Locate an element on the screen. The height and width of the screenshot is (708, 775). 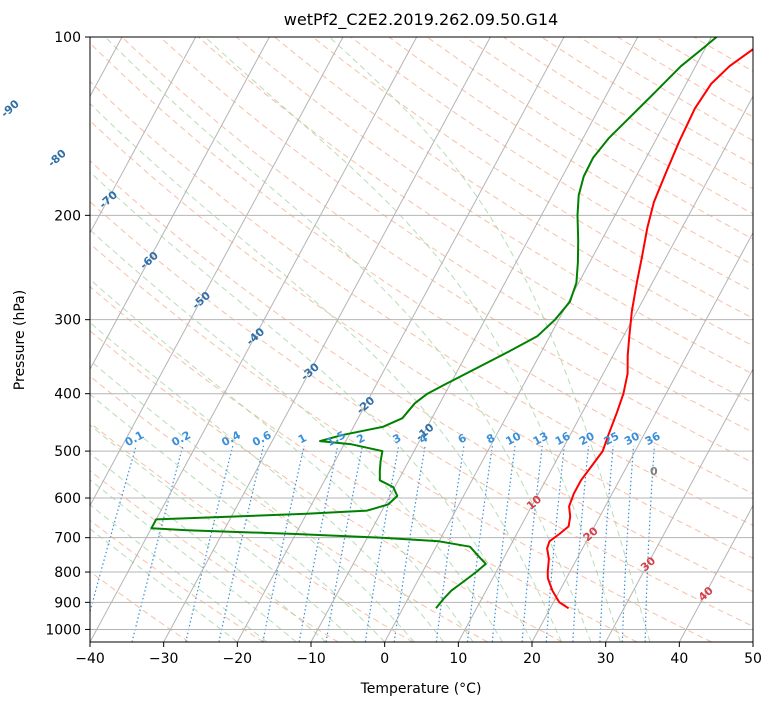
x-tick-label: 50 is located at coordinates (753, 659).